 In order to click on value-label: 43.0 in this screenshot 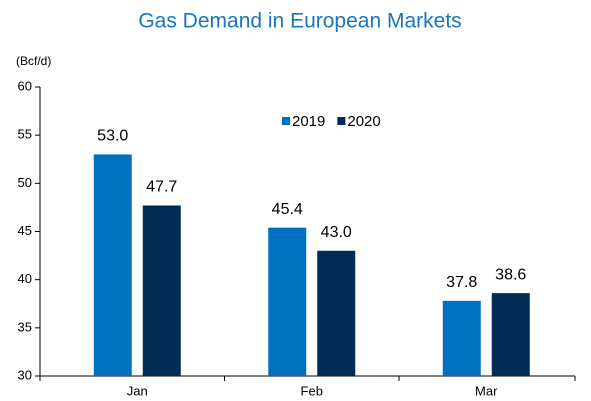, I will do `click(336, 232)`.